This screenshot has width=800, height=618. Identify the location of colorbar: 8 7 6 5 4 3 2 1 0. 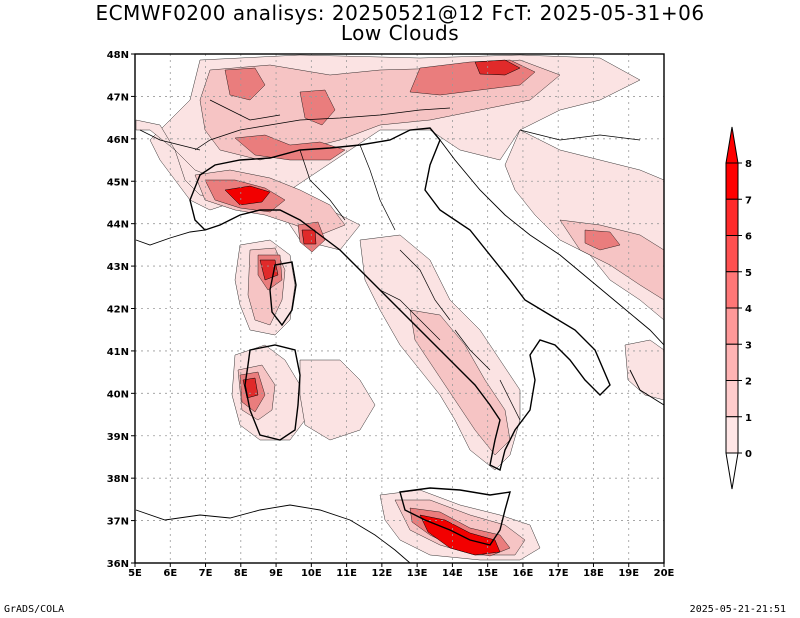
(738, 308).